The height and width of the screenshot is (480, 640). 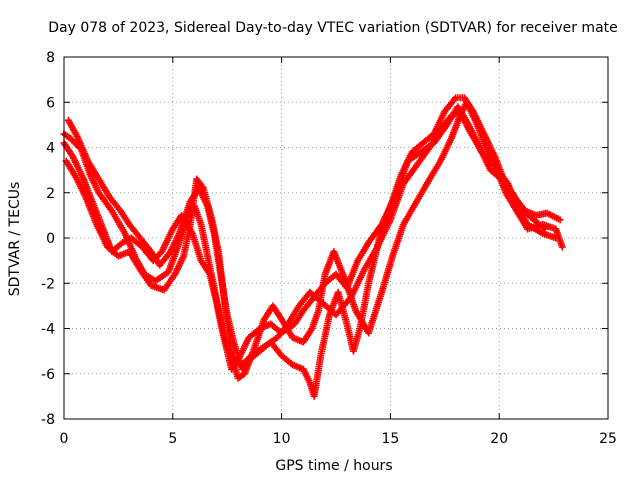 What do you see at coordinates (50, 239) in the screenshot?
I see `y-tick-label: 0` at bounding box center [50, 239].